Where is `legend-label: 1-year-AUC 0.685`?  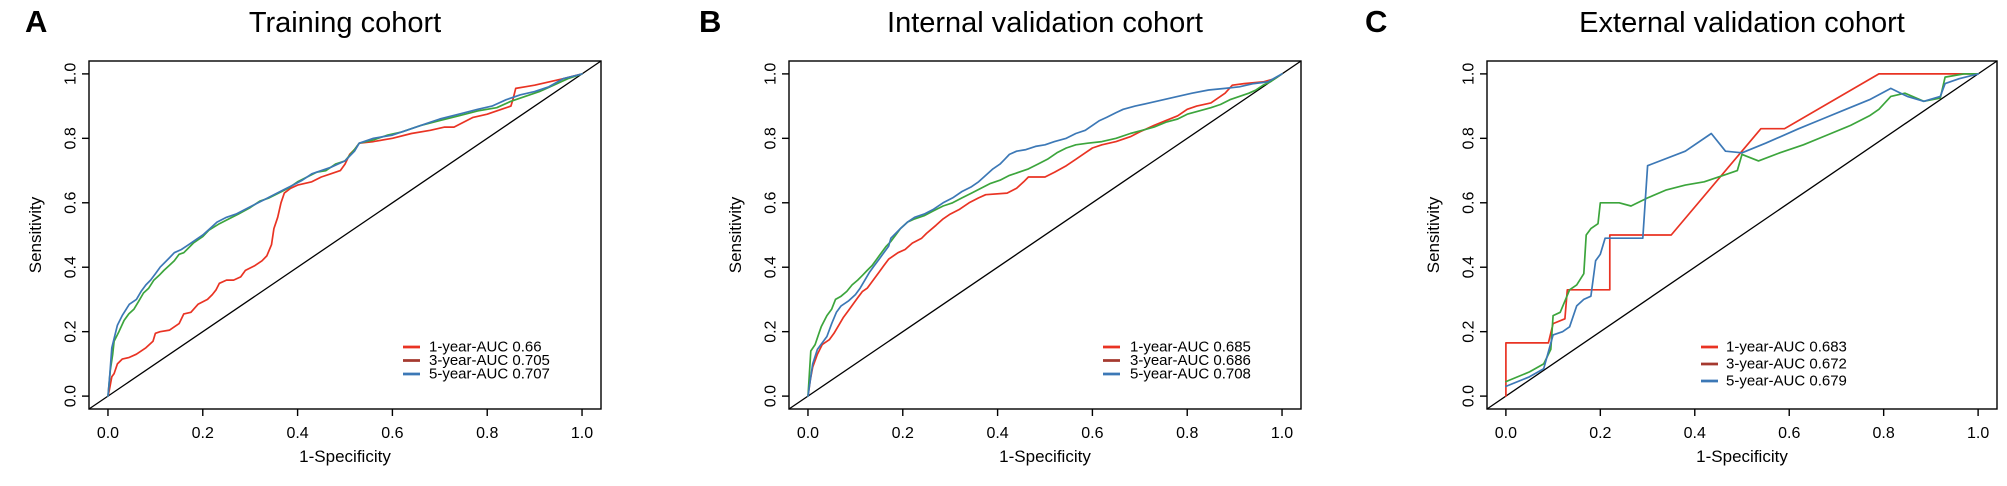
legend-label: 1-year-AUC 0.685 is located at coordinates (1190, 347).